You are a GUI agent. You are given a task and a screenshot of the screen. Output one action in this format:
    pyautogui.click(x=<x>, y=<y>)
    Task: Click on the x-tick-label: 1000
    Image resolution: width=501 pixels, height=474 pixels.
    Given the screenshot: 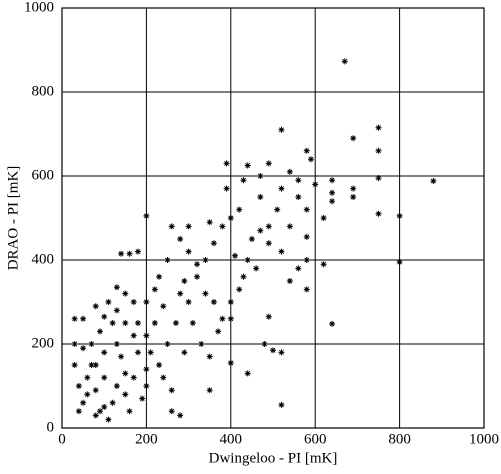 What is the action you would take?
    pyautogui.click(x=484, y=439)
    